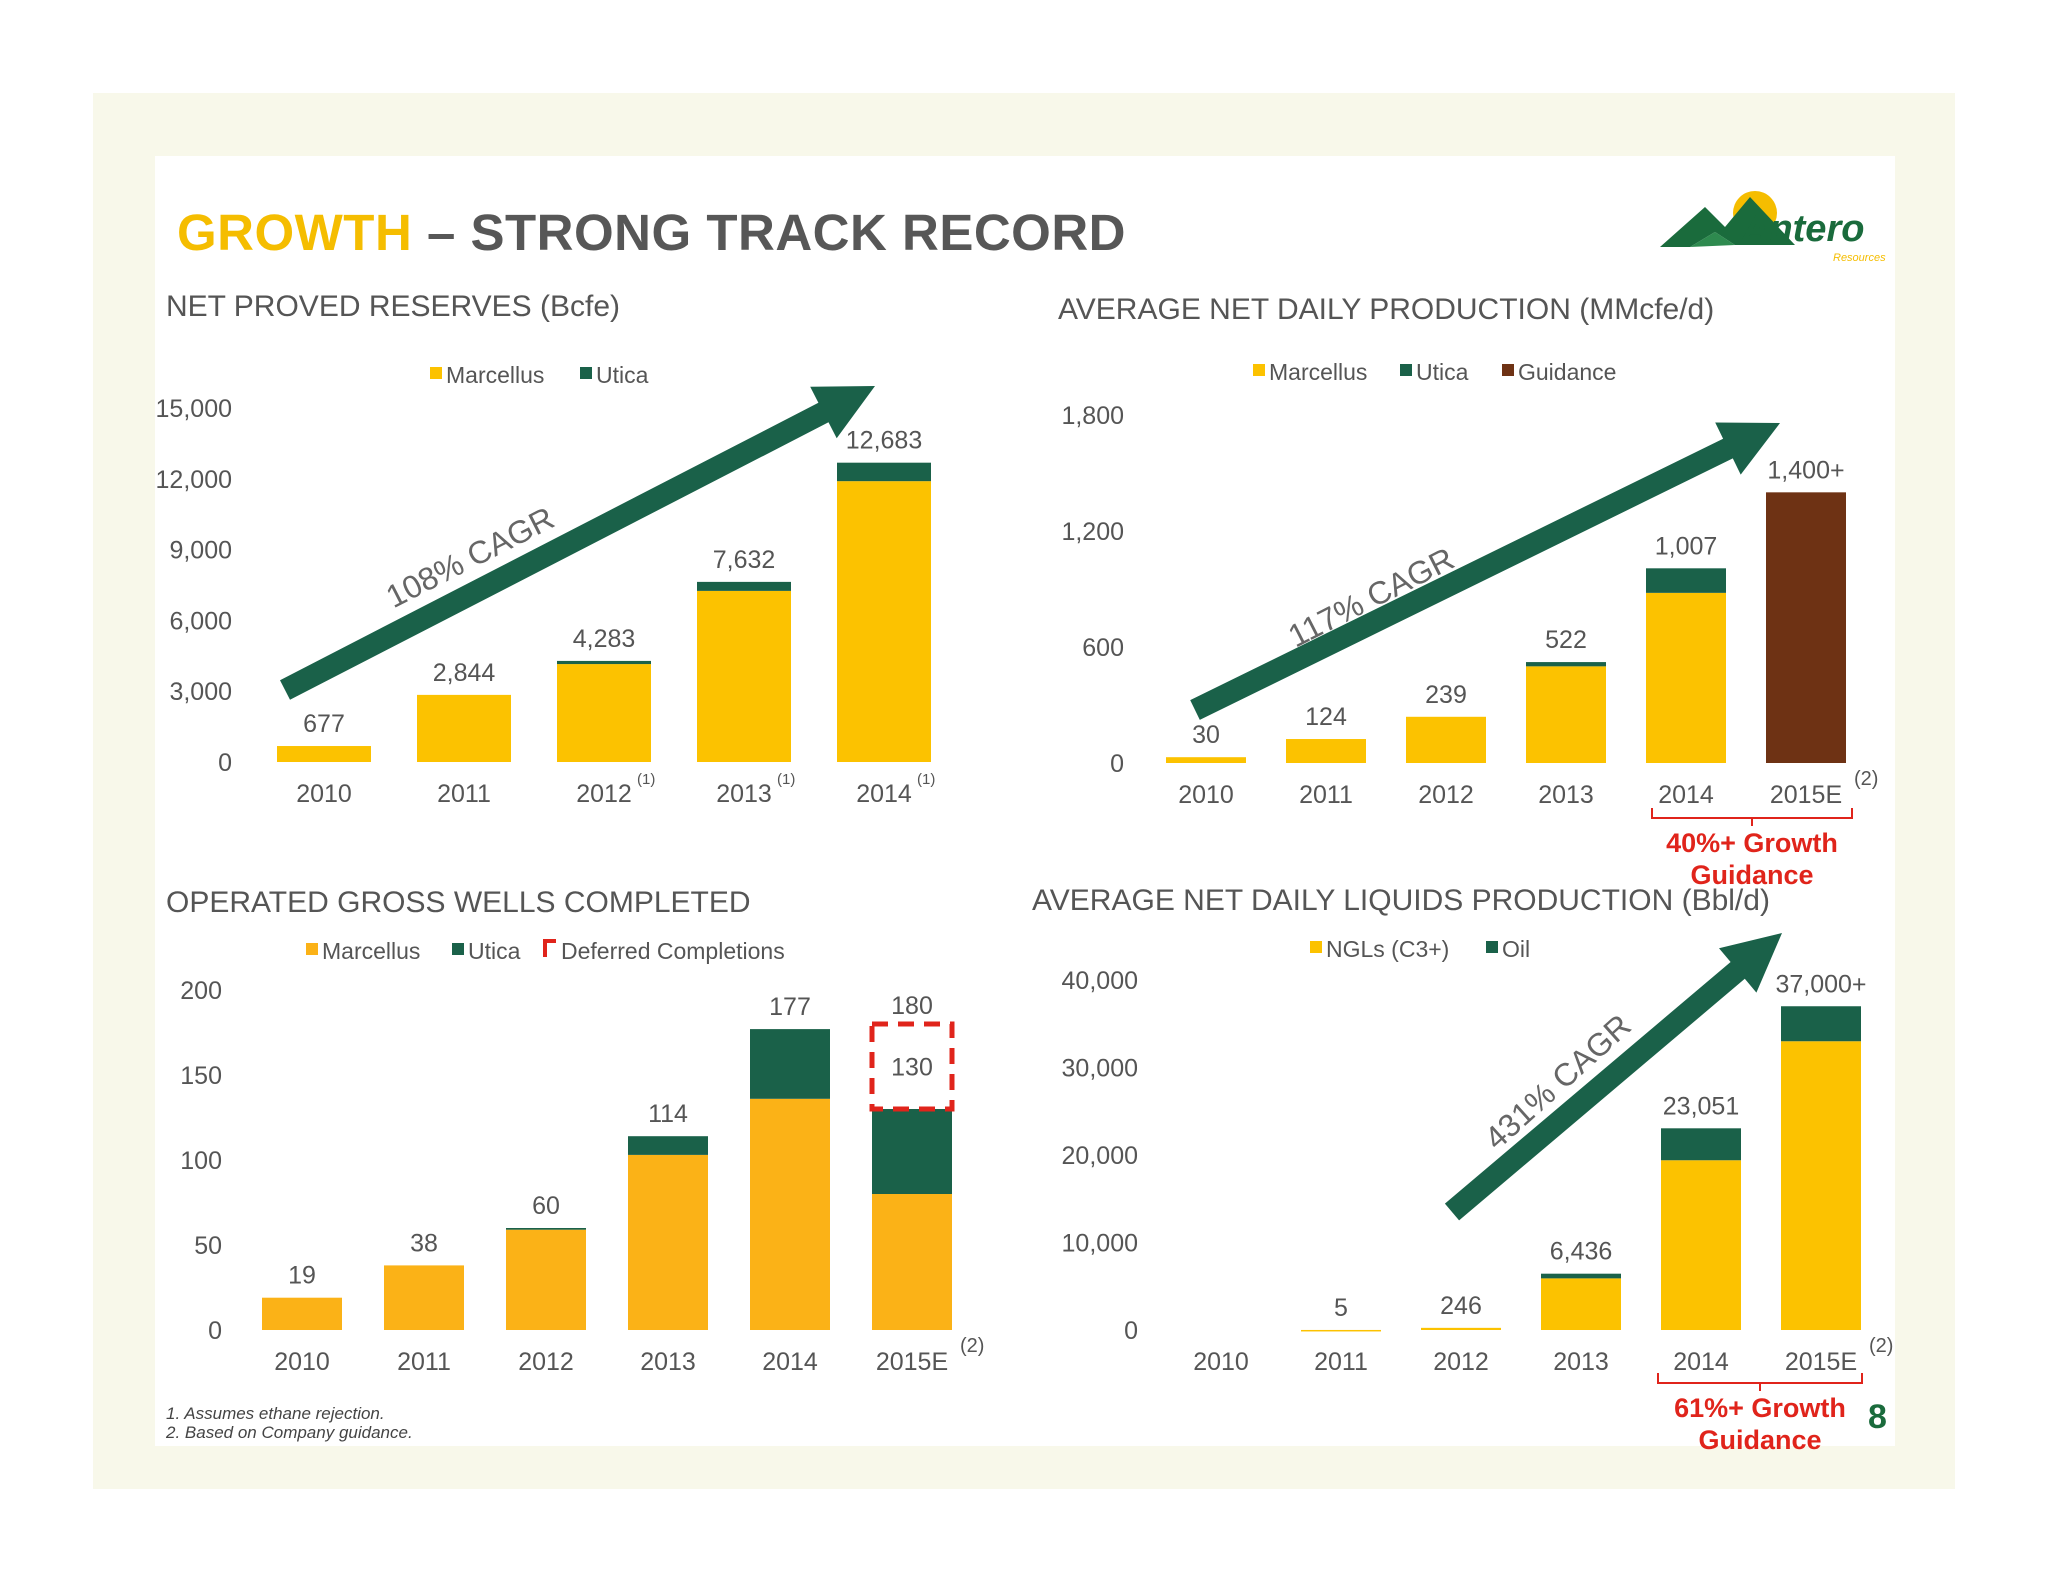 The image size is (2048, 1582). What do you see at coordinates (1387, 949) in the screenshot?
I see `legend-label: NGLs (C3+)` at bounding box center [1387, 949].